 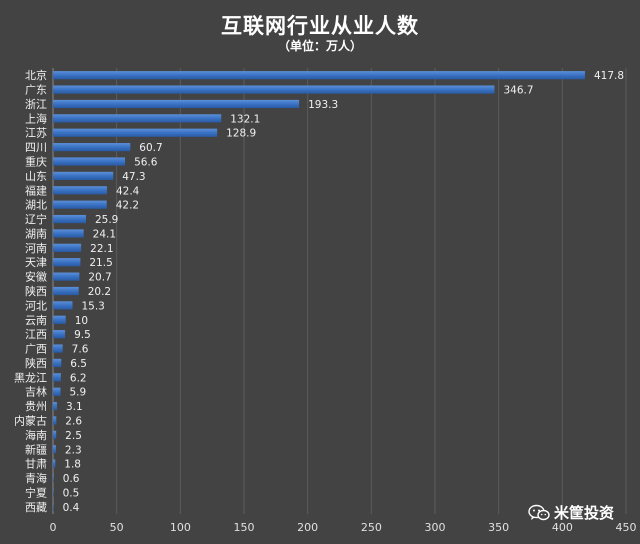 I want to click on category-label: 四川, so click(x=36, y=147).